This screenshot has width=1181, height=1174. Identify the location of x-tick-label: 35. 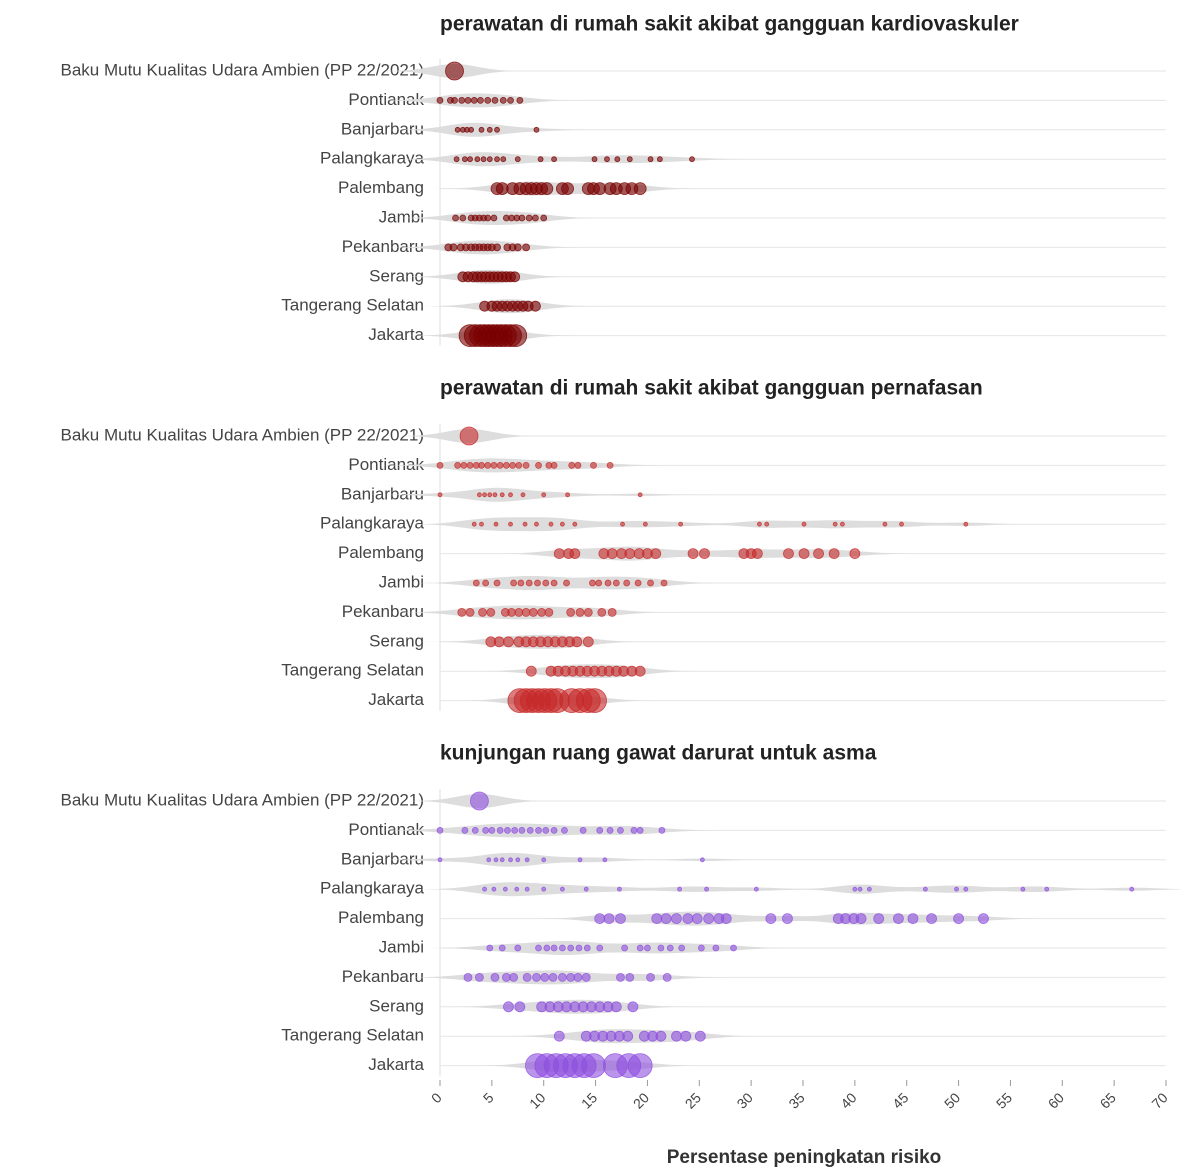
(796, 1100).